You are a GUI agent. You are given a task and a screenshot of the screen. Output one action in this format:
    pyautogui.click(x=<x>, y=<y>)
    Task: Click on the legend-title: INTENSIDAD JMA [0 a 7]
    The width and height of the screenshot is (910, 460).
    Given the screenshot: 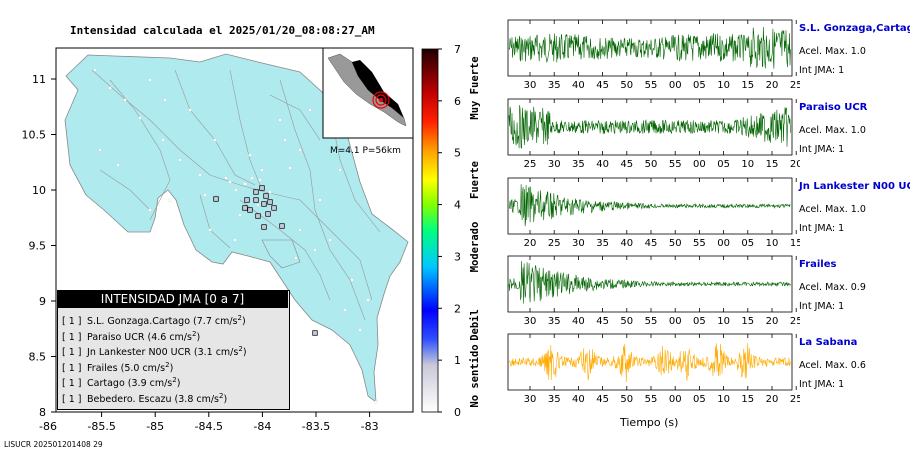 What is the action you would take?
    pyautogui.click(x=172, y=299)
    